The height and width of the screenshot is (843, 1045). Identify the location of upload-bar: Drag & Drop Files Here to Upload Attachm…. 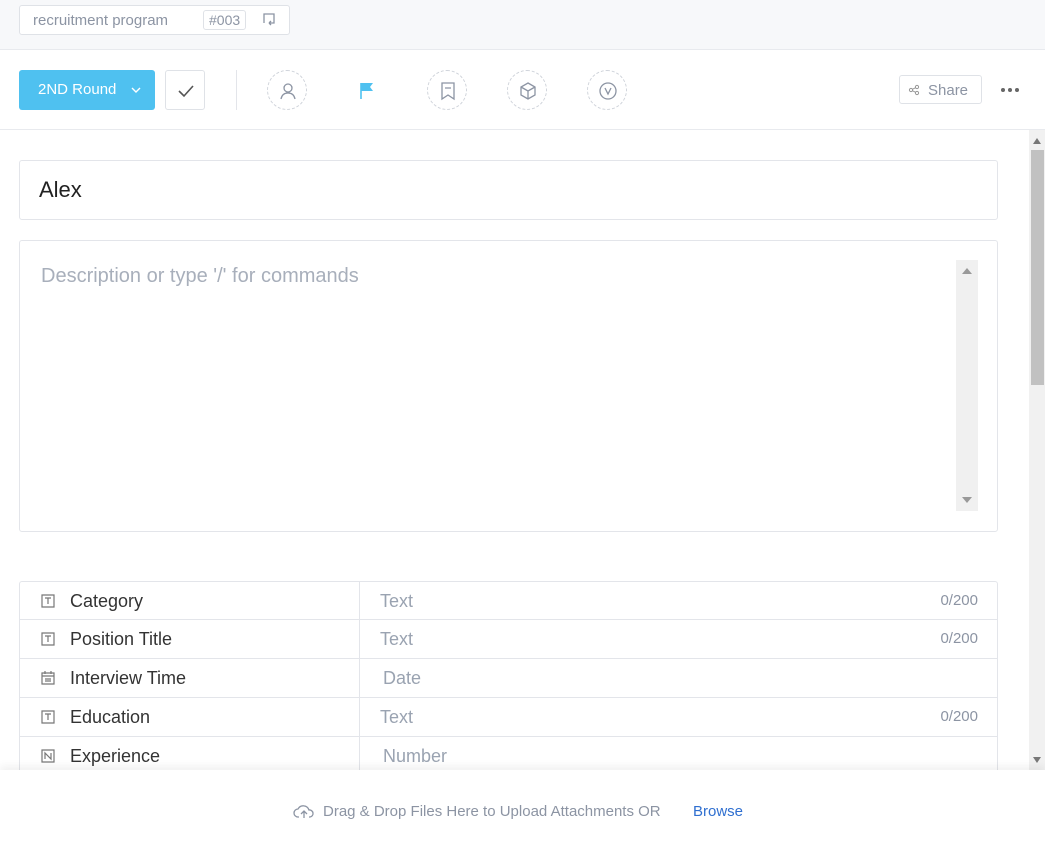
(522, 806).